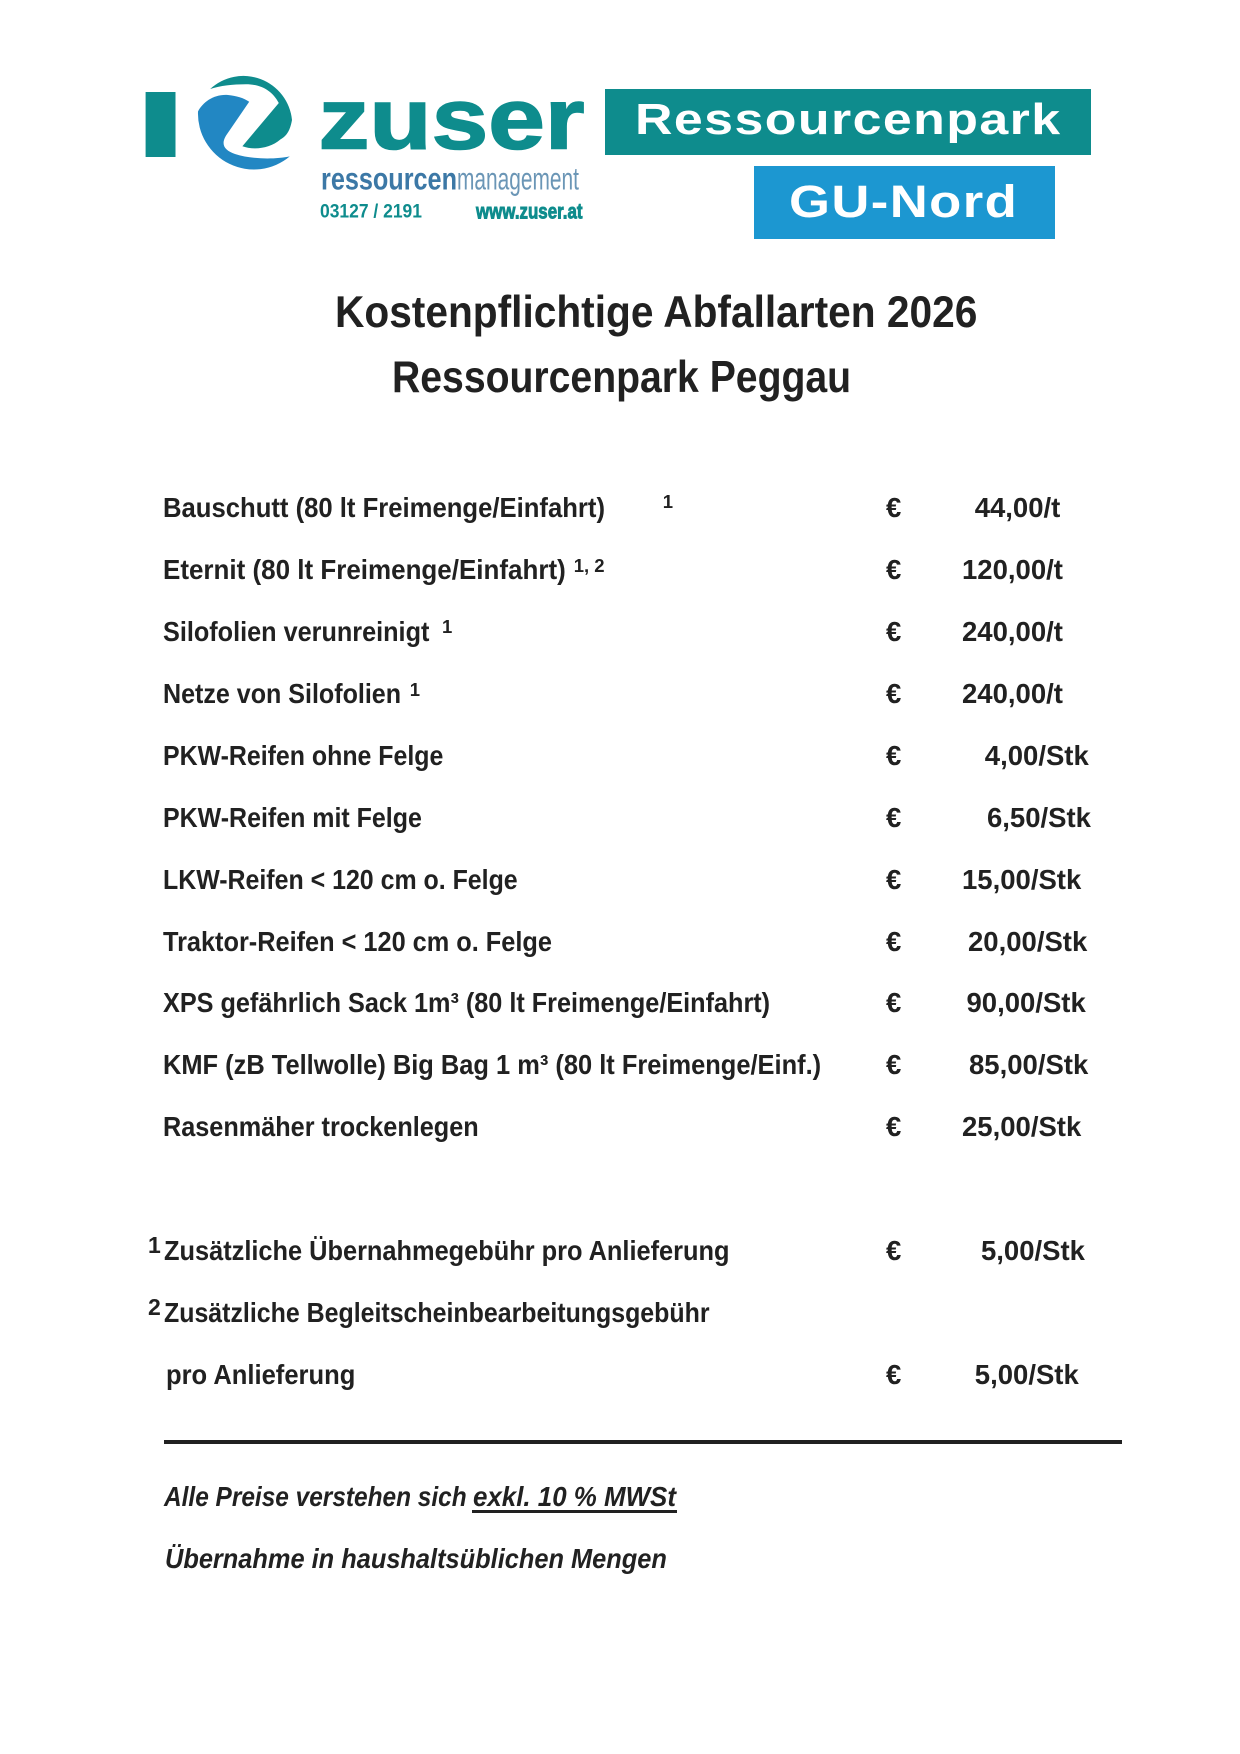 The height and width of the screenshot is (1754, 1240). Describe the element at coordinates (371, 212) in the screenshot. I see `svg-text: 03127 / 2191` at that location.